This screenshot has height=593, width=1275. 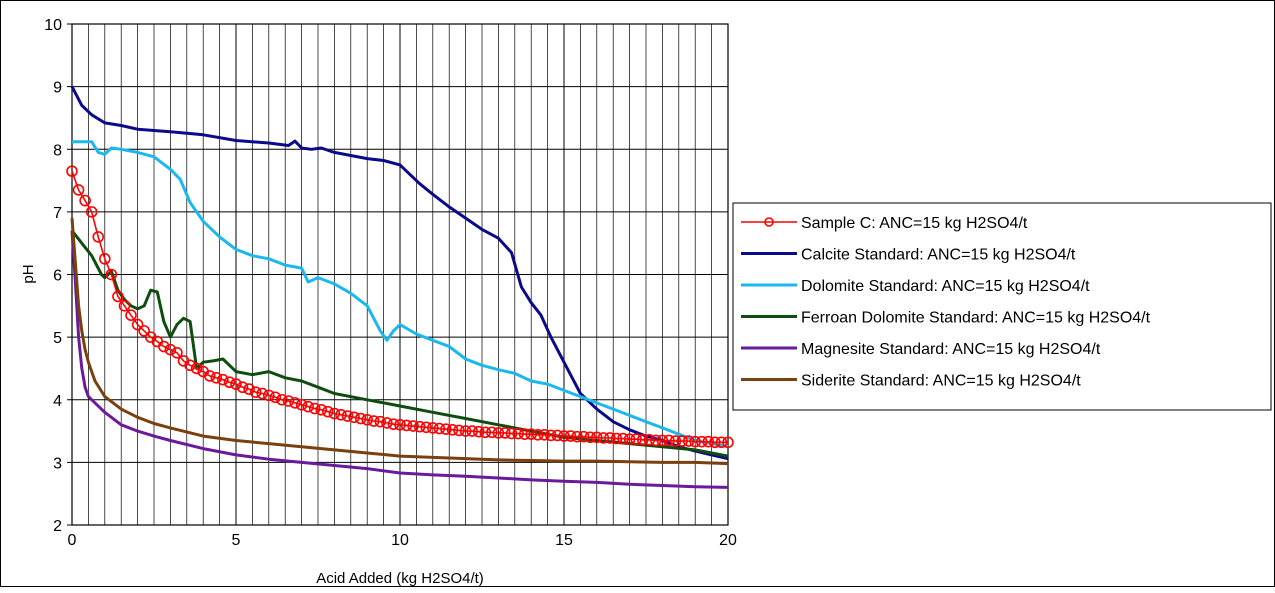 What do you see at coordinates (945, 286) in the screenshot?
I see `legend-label-2: Dolomite Standard: ANC=15 kg H2SO4/t` at bounding box center [945, 286].